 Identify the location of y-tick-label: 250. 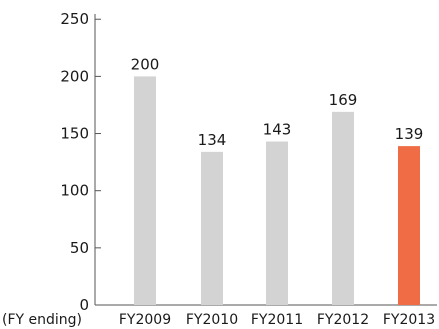
(74, 19).